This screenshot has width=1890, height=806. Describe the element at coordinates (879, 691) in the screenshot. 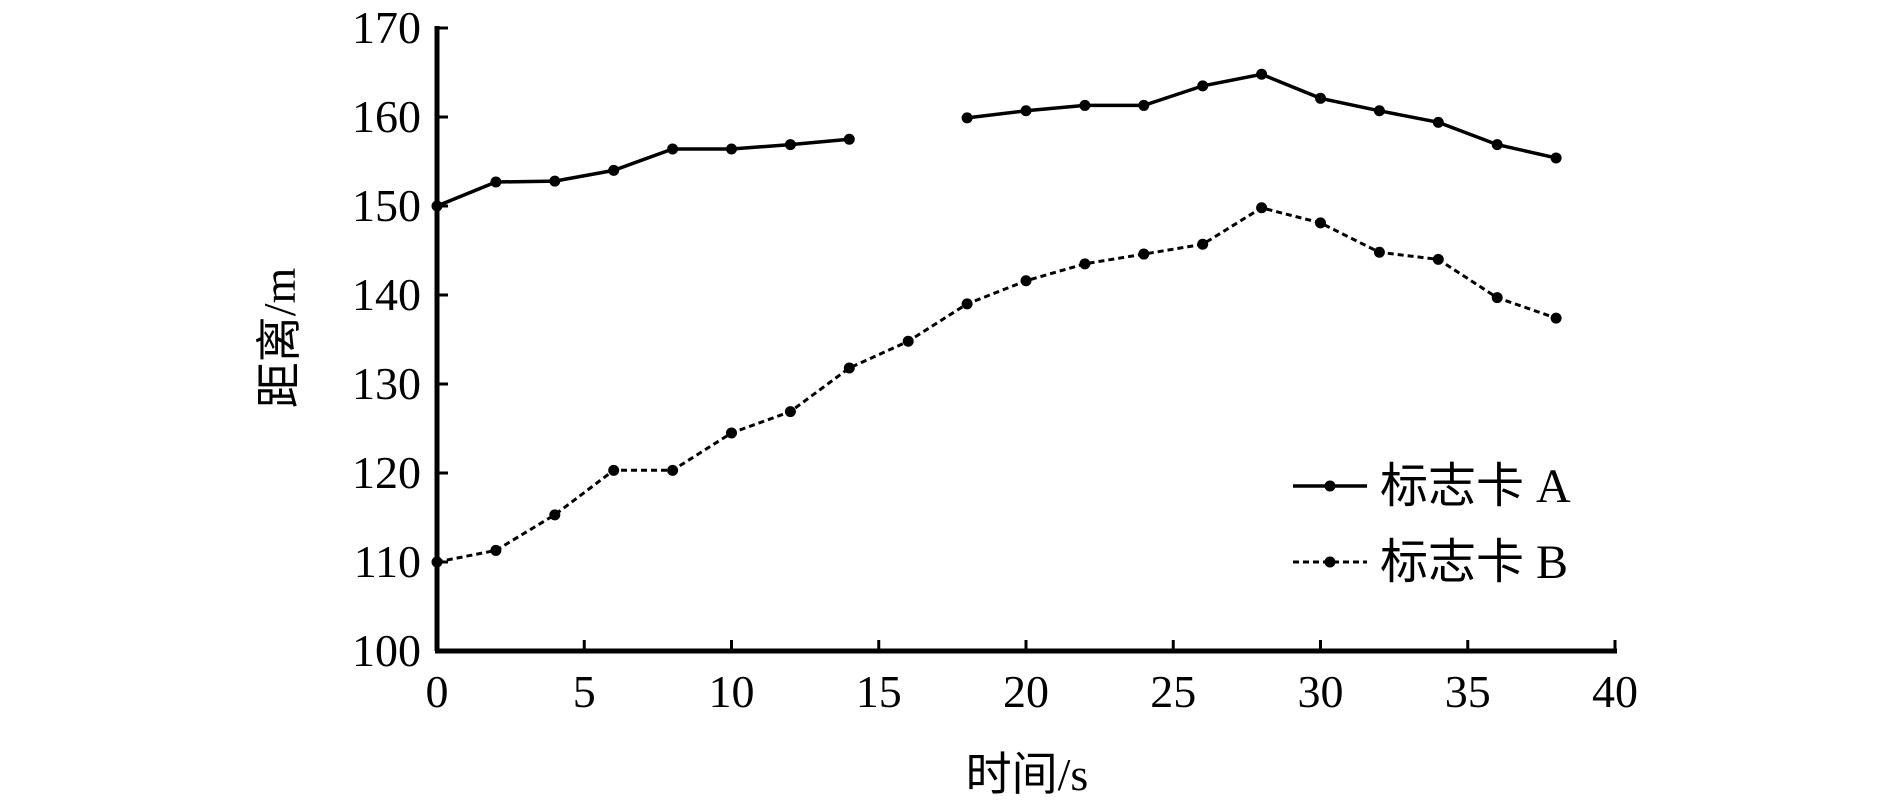

I see `x-tick-label: 15` at that location.